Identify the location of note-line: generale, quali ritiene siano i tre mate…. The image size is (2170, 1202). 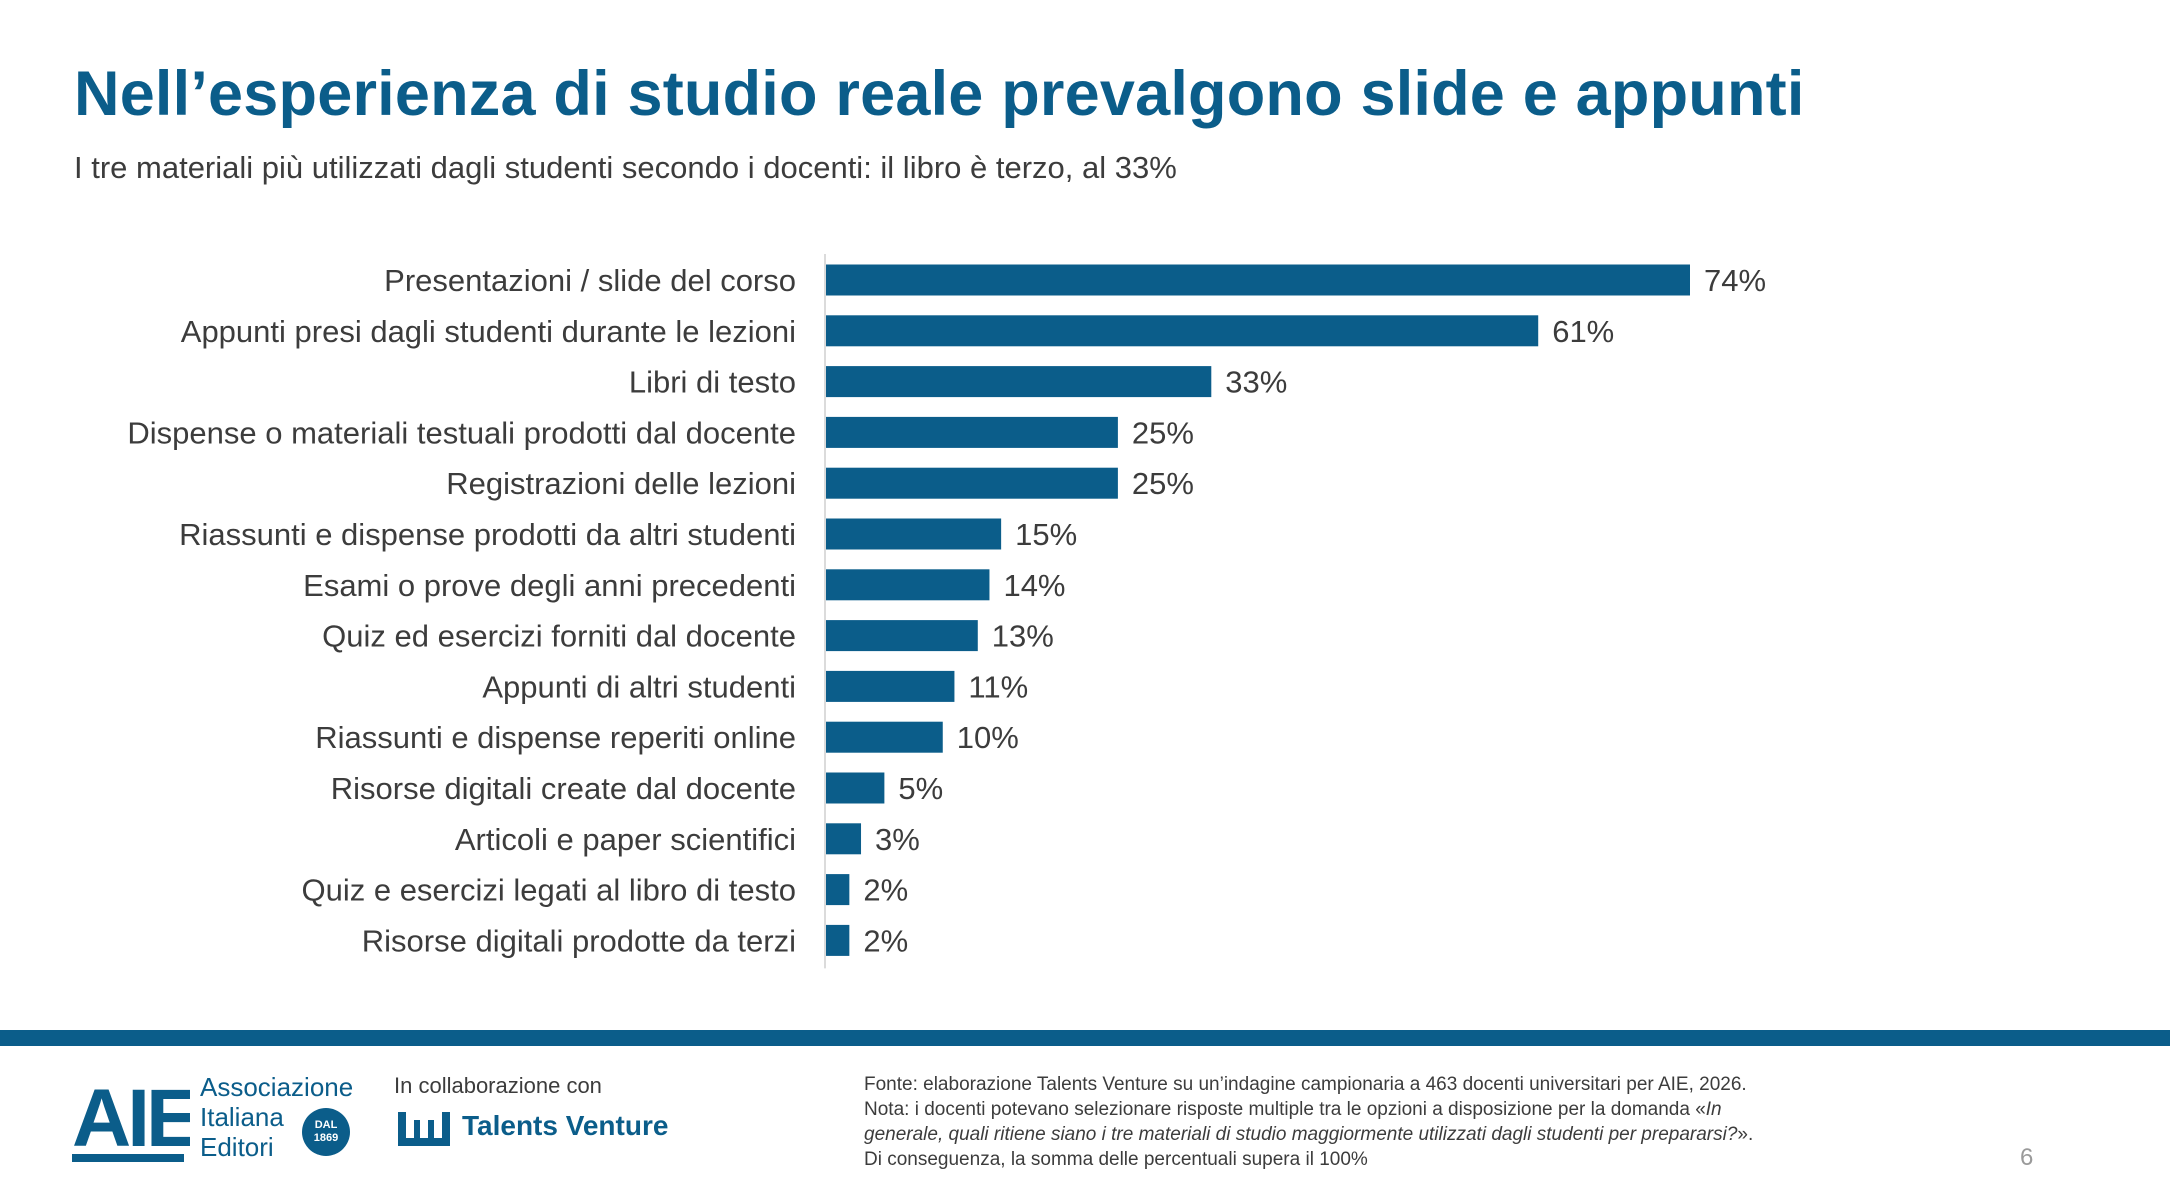
(1374, 1134).